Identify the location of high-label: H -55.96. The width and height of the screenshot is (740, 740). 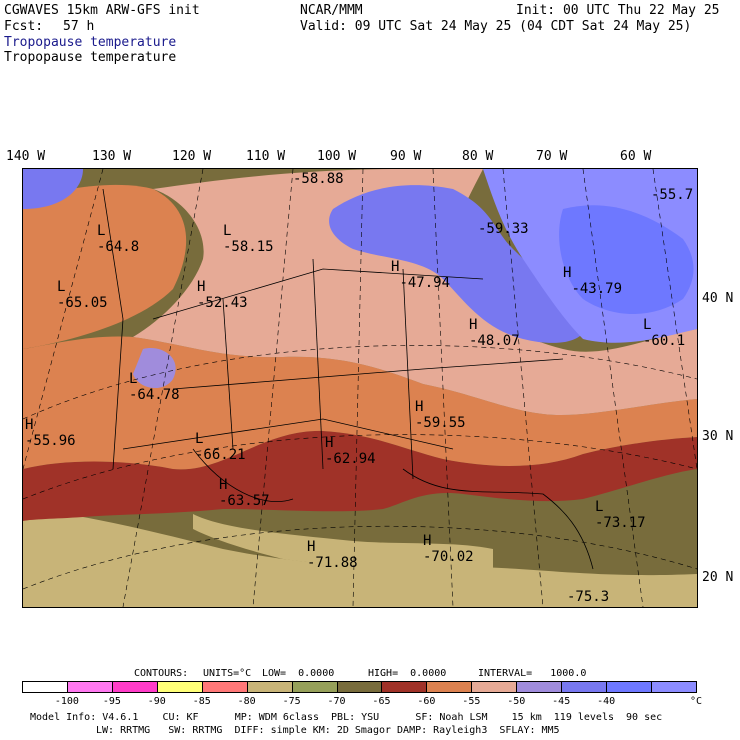
(50, 433).